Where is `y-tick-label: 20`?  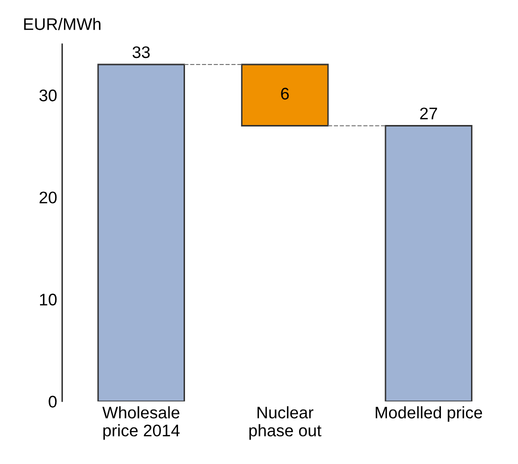
y-tick-label: 20 is located at coordinates (48, 198).